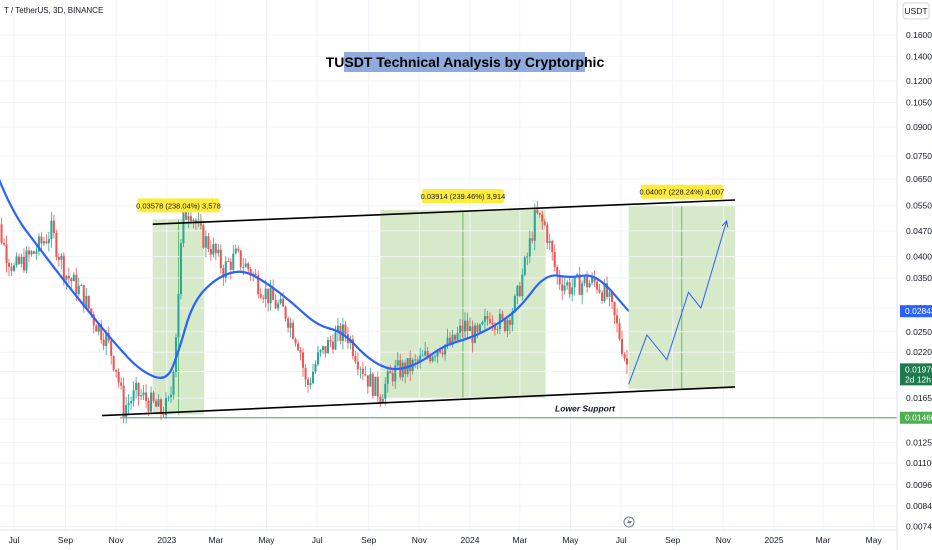  I want to click on currency-button: USDT, so click(916, 11).